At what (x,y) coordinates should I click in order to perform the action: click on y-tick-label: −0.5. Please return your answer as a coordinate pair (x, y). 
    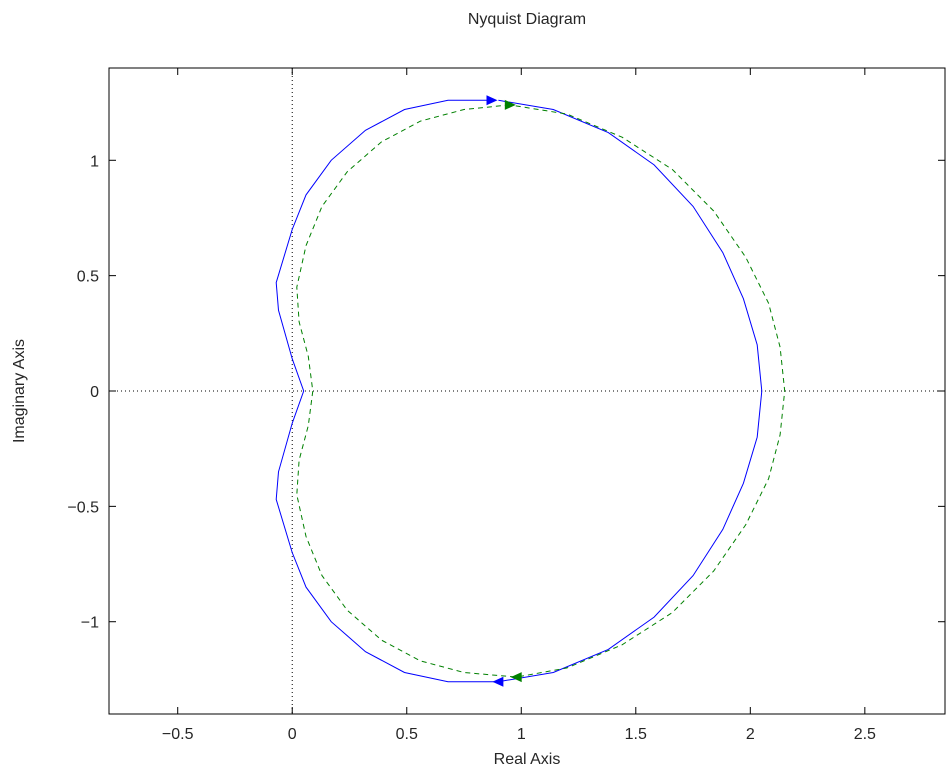
    Looking at the image, I should click on (83, 507).